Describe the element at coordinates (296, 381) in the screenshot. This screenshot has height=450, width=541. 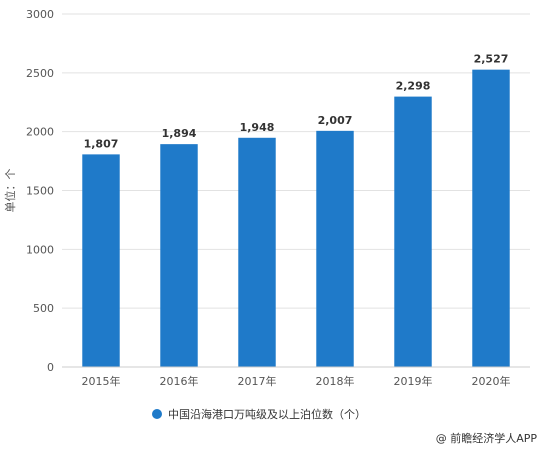
I see `x-axis-ticks: 2015年 2016年 2017年 2018年 2019年 2020年` at that location.